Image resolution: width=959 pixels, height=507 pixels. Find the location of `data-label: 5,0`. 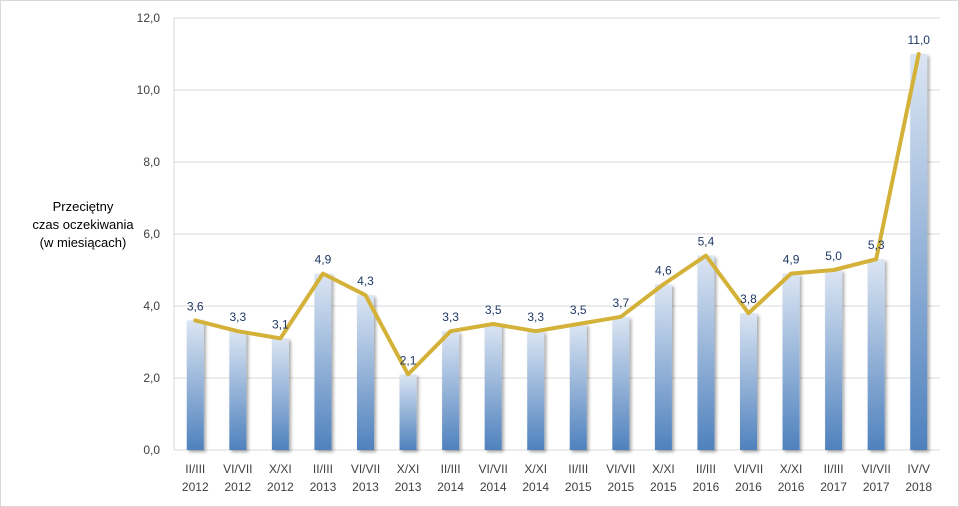

data-label: 5,0 is located at coordinates (833, 256).